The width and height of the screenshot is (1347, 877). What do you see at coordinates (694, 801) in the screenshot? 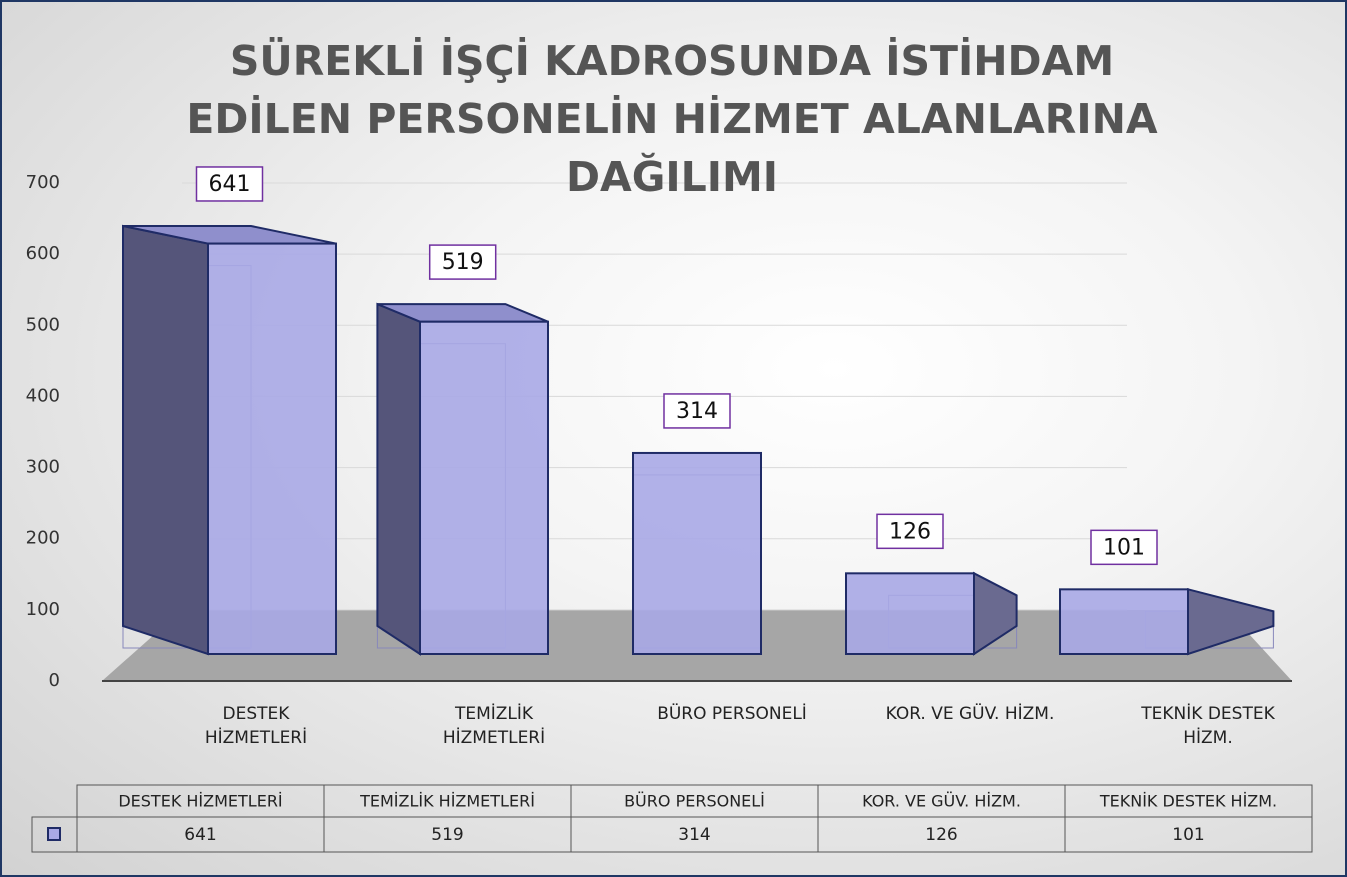
I see `table-header: BÜRO PERSONELİ` at bounding box center [694, 801].